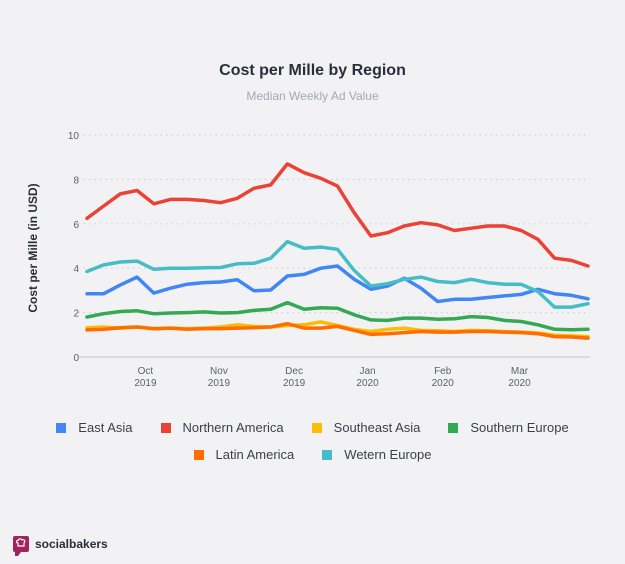 This screenshot has width=625, height=564. Describe the element at coordinates (76, 180) in the screenshot. I see `y-tick-label: 8` at that location.